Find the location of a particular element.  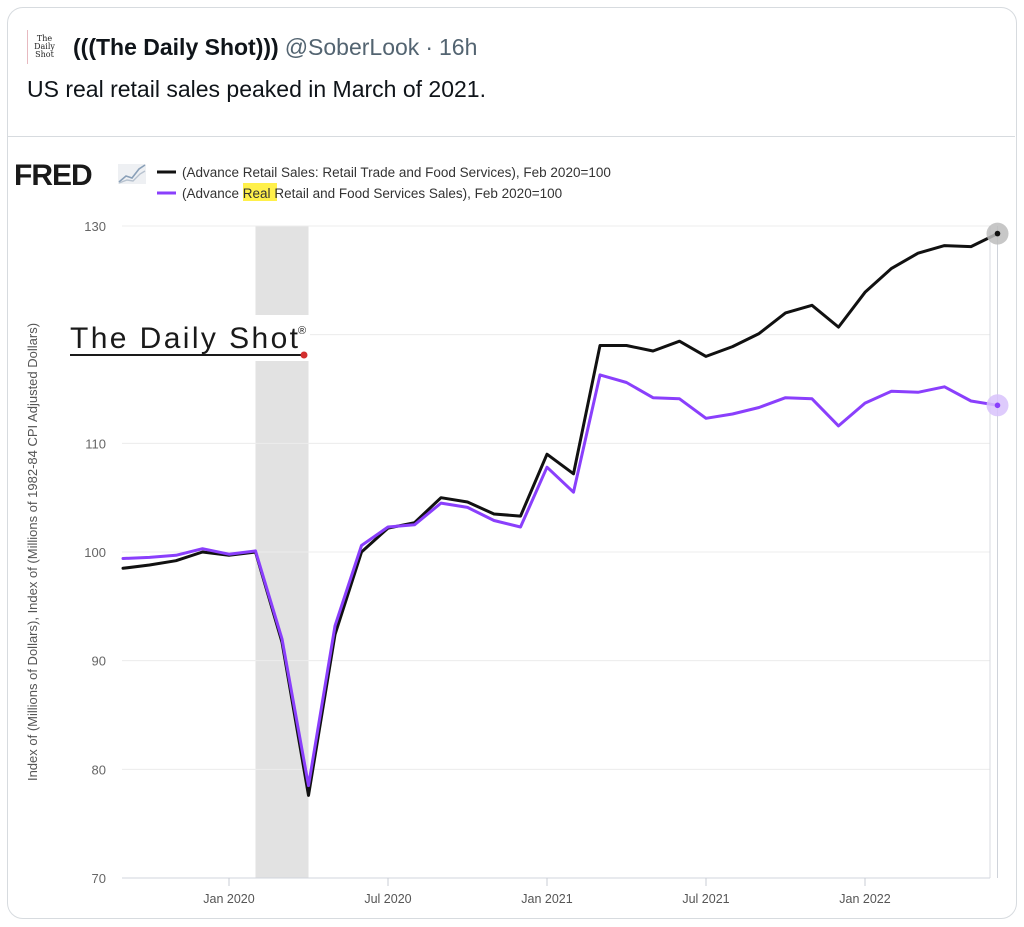

watermark-text: The Daily Shot is located at coordinates (184, 338).